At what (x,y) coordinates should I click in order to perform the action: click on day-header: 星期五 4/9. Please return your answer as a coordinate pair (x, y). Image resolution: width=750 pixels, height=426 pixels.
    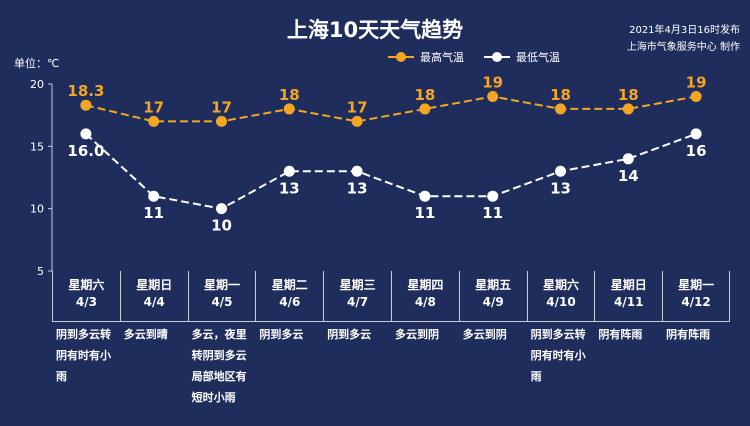
    Looking at the image, I should click on (492, 296).